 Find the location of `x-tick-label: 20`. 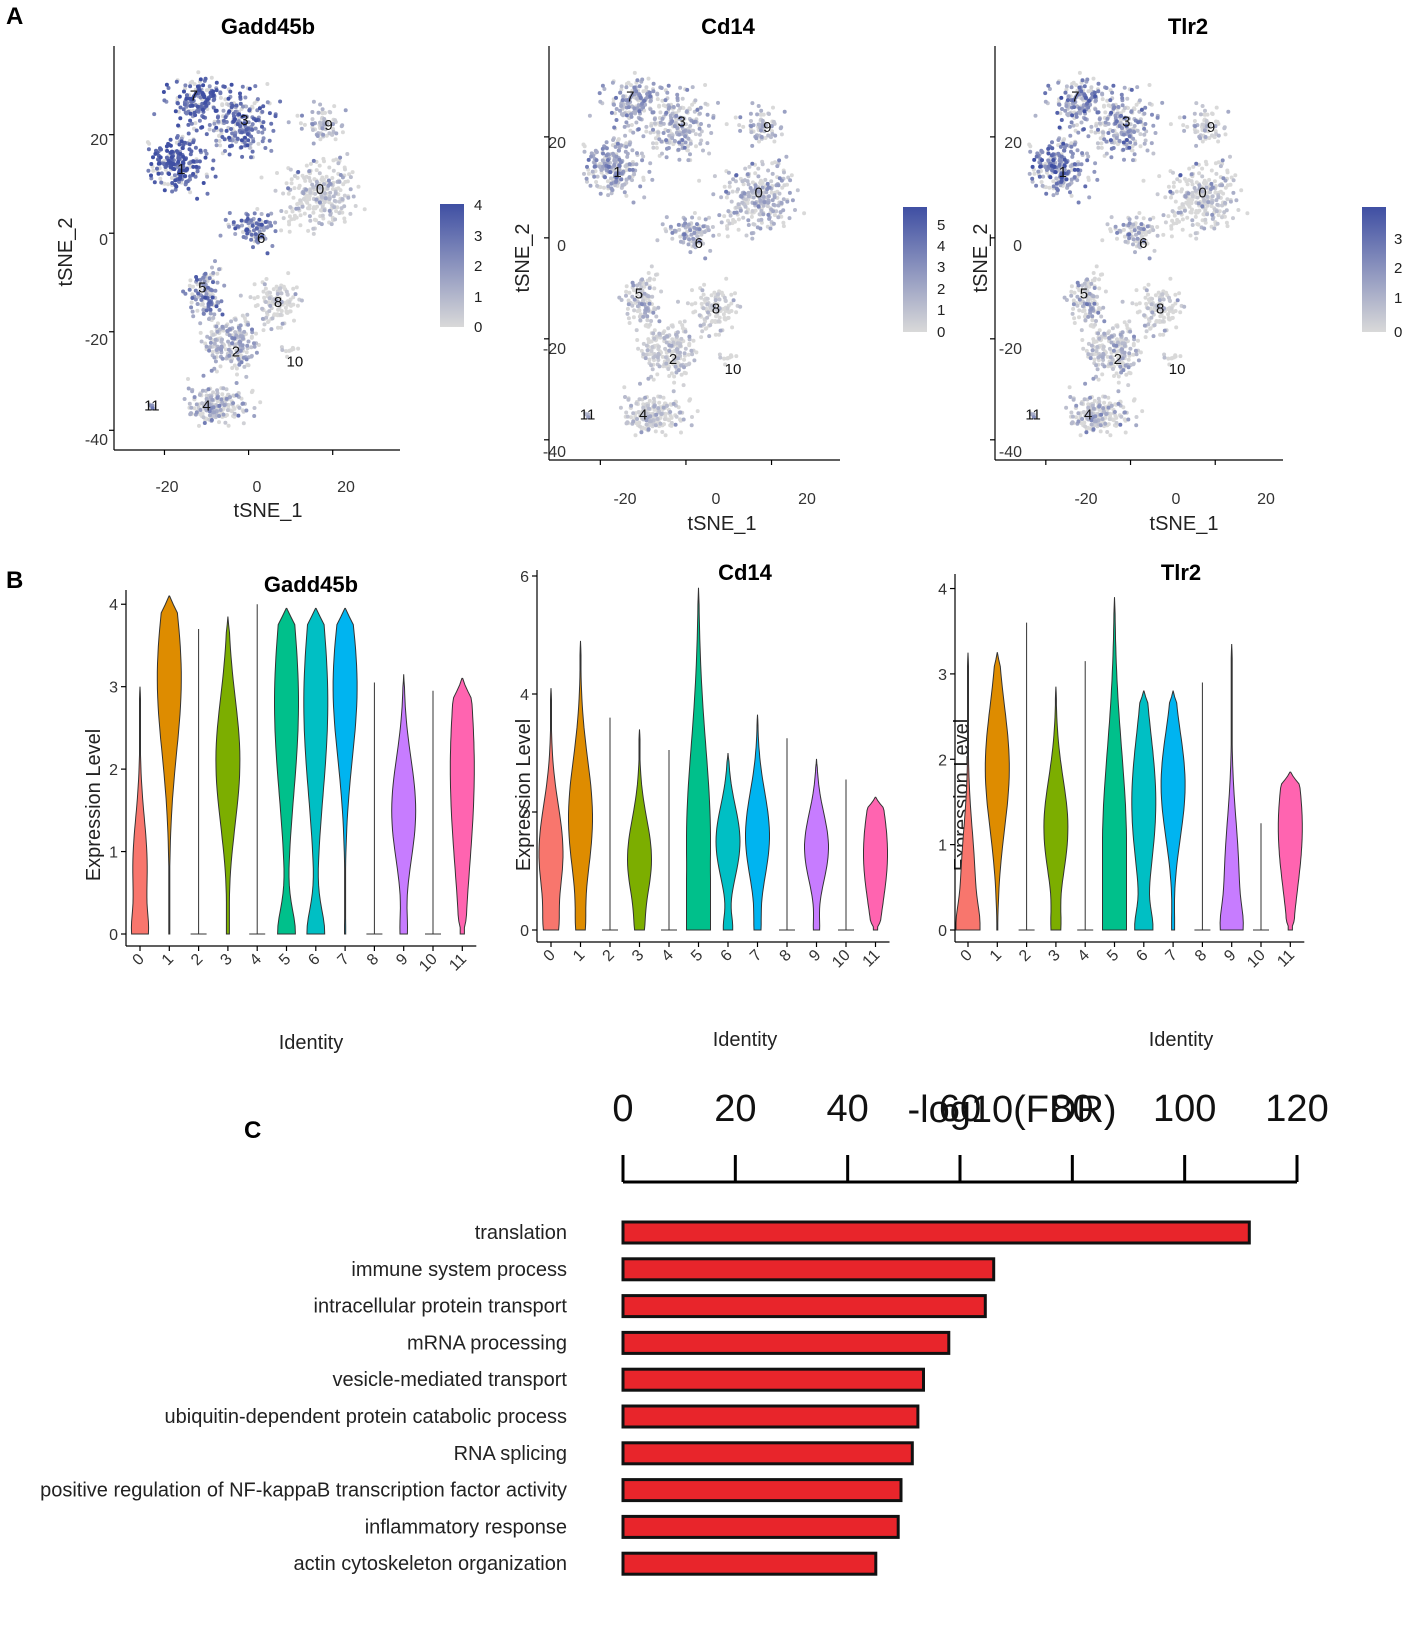

x-tick-label: 20 is located at coordinates (1266, 499).